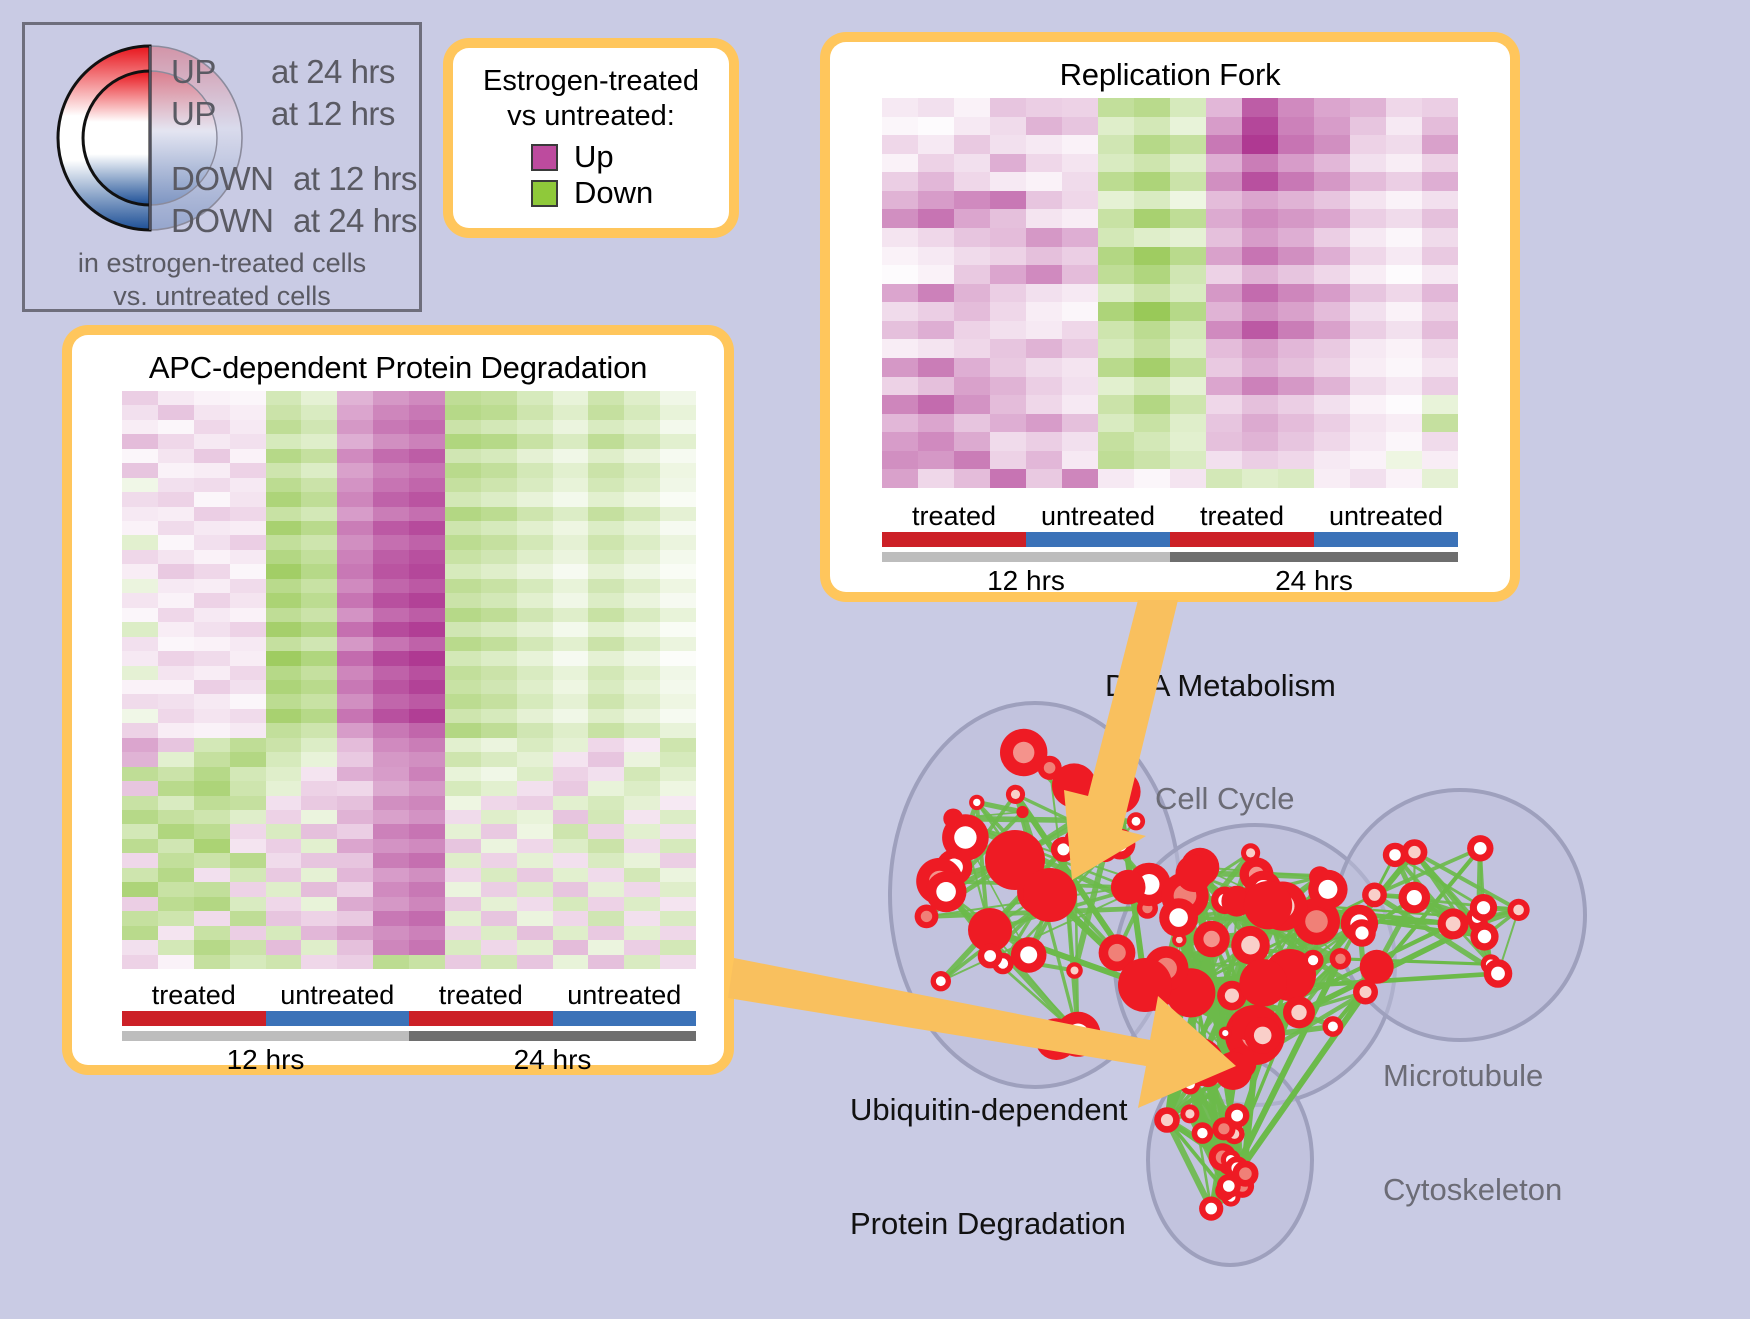  Describe the element at coordinates (591, 116) in the screenshot. I see `legend-title-line2: vs untreated:` at that location.